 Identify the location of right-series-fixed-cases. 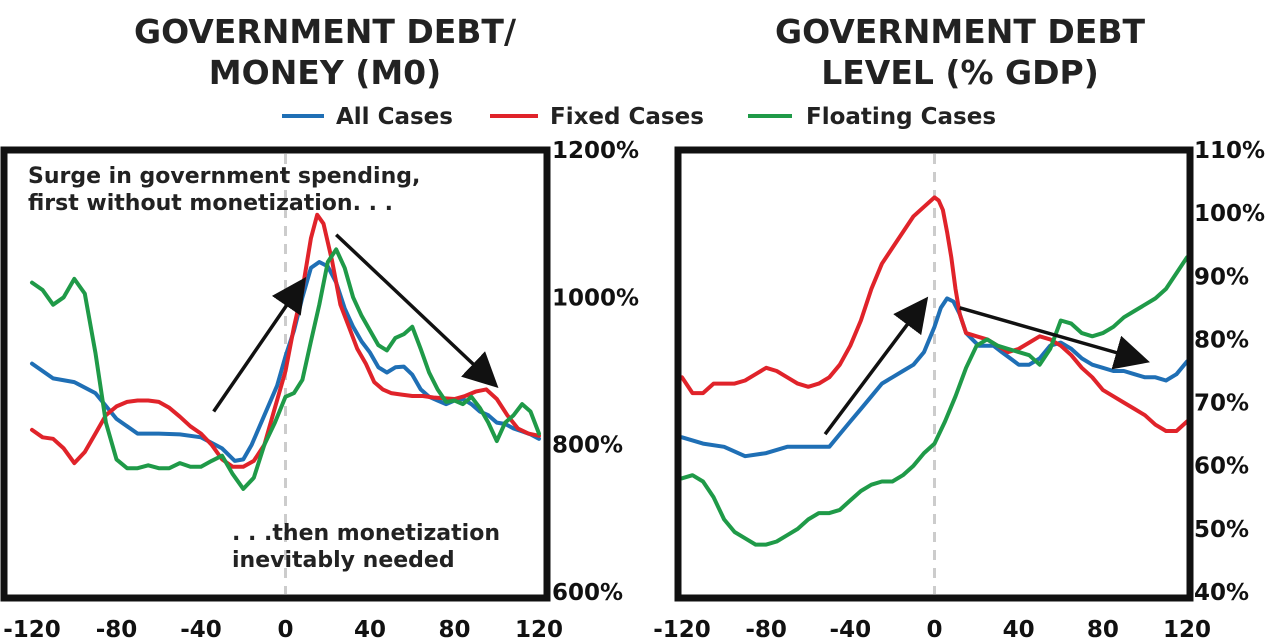
(934, 314).